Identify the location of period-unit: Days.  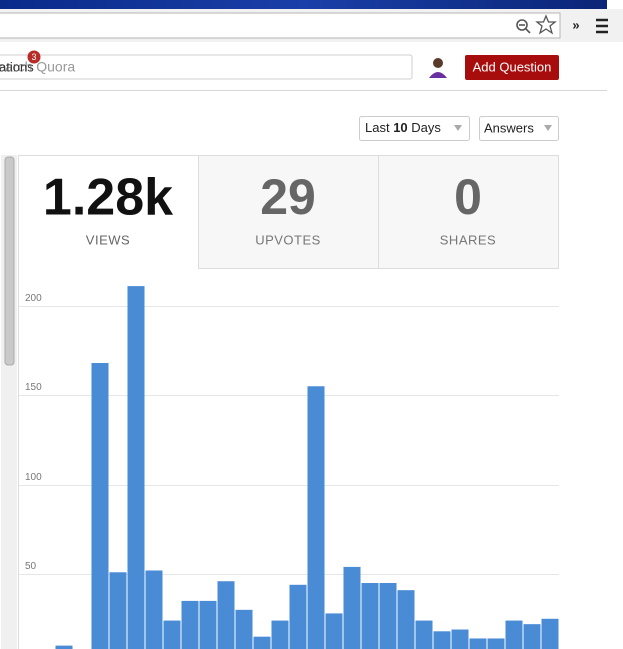
(426, 127).